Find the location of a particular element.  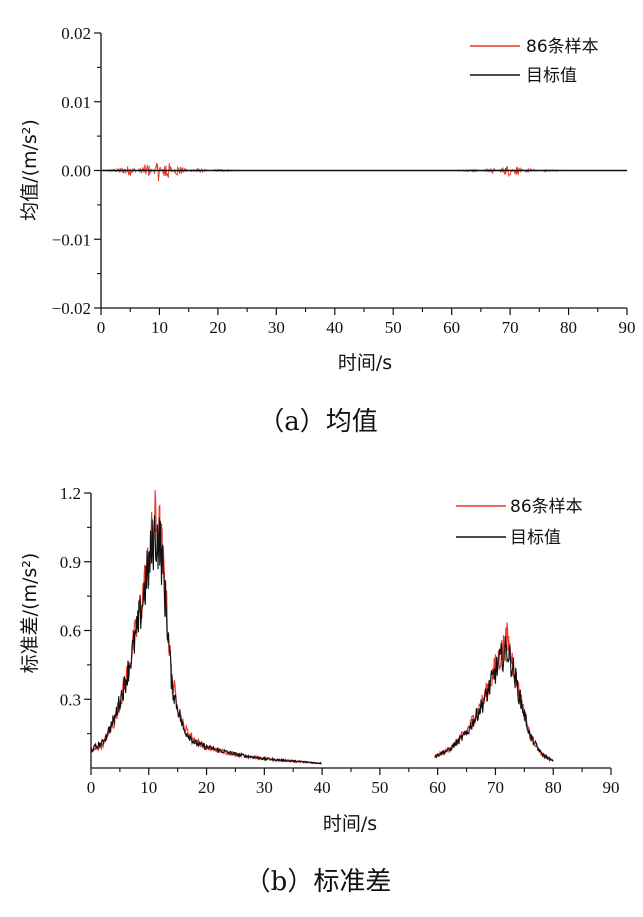

chart-b-y-tick-label: 1.2 is located at coordinates (70, 493).